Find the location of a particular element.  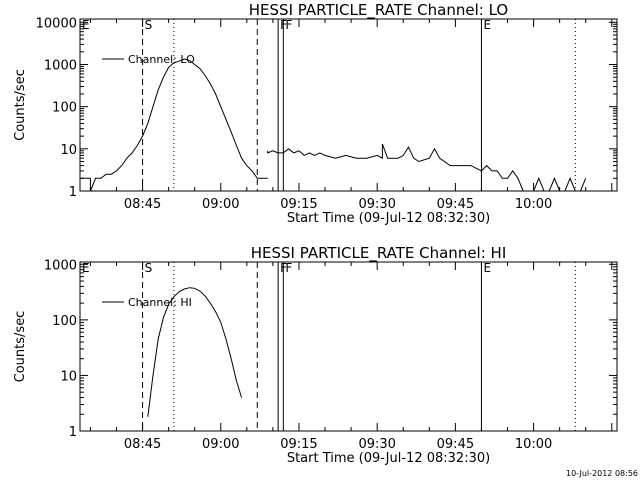

chart-title: HESSI PARTICLE_RATE Channel: HI is located at coordinates (379, 253).